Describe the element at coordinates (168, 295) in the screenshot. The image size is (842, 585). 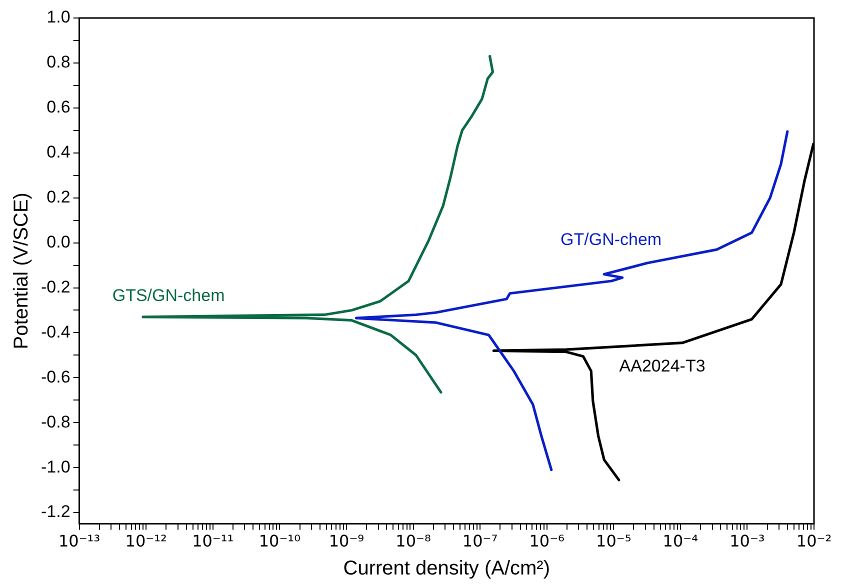
I see `series-label: GTS/GN-chem` at that location.